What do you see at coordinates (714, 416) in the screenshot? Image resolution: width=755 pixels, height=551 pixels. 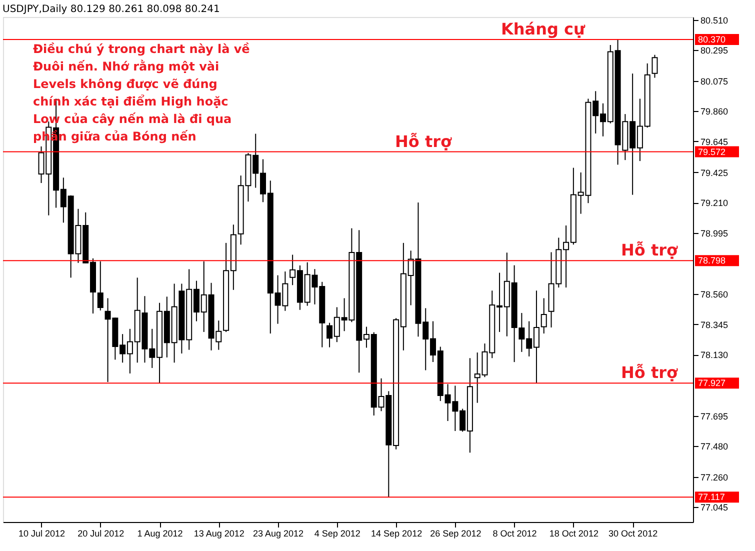 I see `y-tick-label: 77.695` at bounding box center [714, 416].